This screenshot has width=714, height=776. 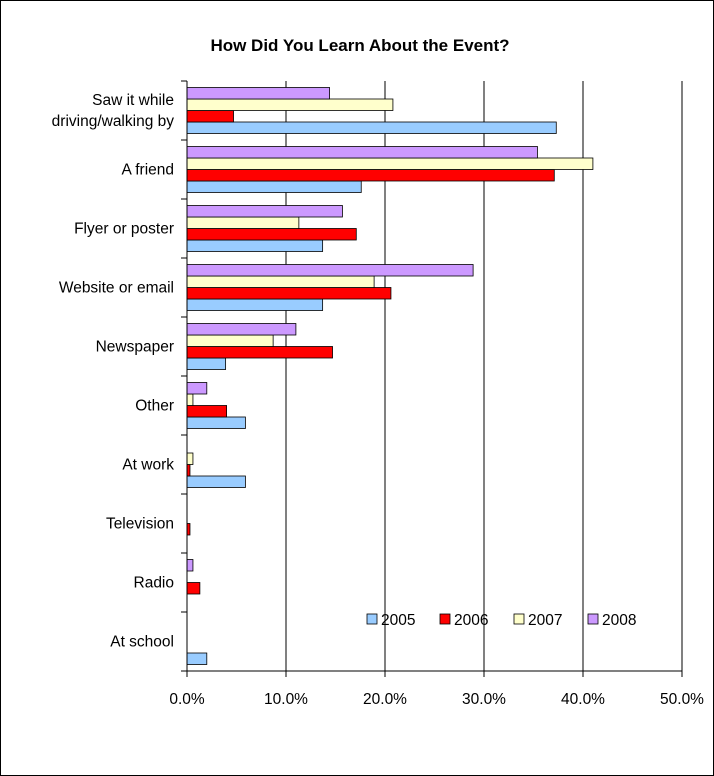 What do you see at coordinates (385, 699) in the screenshot?
I see `x-tick-label: 20.0%` at bounding box center [385, 699].